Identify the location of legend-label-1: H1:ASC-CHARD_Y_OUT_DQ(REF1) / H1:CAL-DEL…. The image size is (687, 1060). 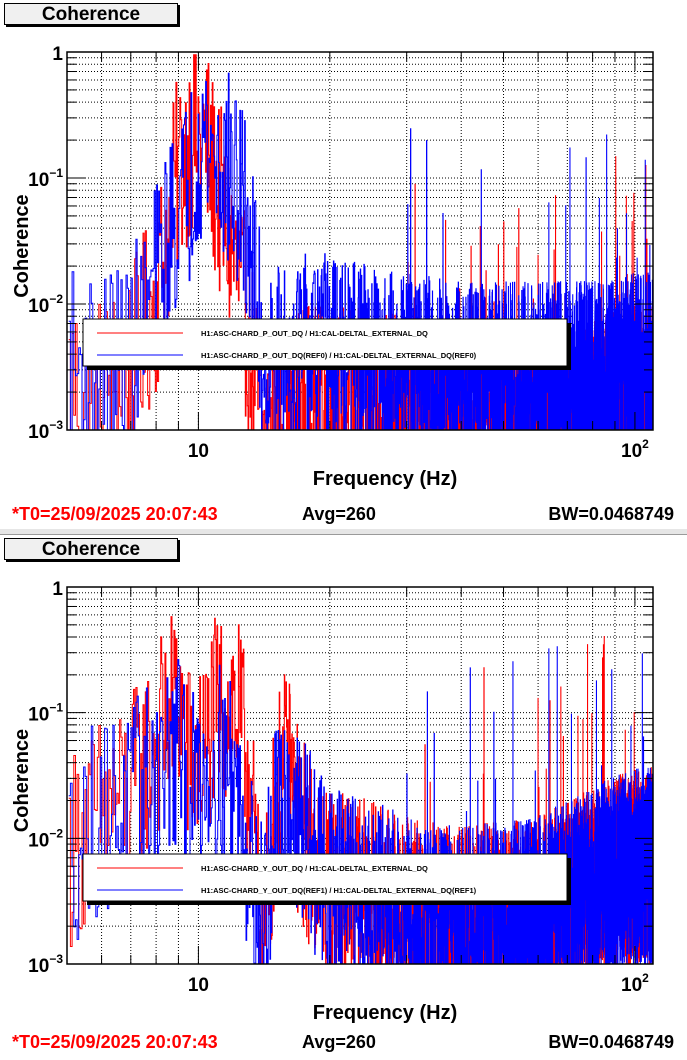
(339, 890).